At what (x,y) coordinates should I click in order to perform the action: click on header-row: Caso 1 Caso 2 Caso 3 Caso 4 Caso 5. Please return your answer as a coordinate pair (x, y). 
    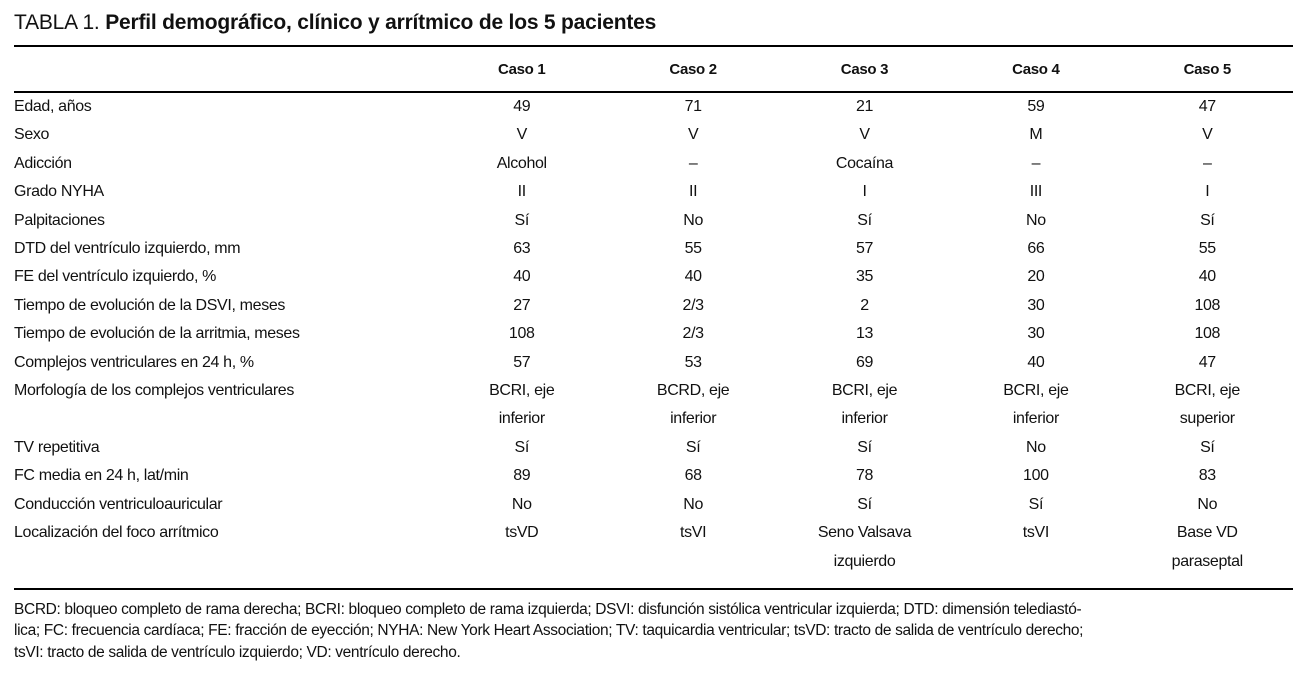
    Looking at the image, I should click on (653, 70).